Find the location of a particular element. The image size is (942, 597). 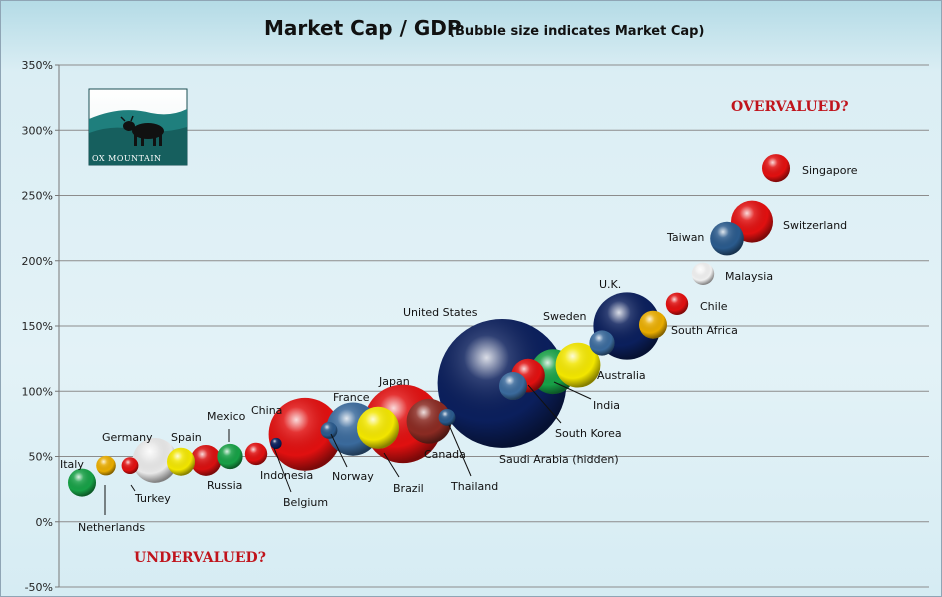

overvalued-annotation: OVERVALUED? is located at coordinates (790, 107).